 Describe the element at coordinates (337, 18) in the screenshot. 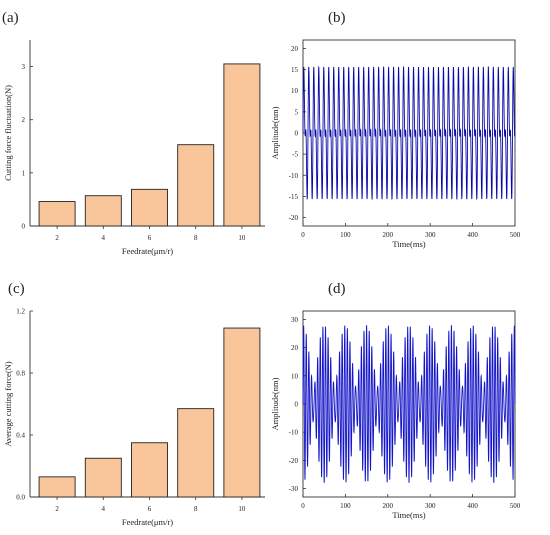

I see `panel-label: (b)` at that location.